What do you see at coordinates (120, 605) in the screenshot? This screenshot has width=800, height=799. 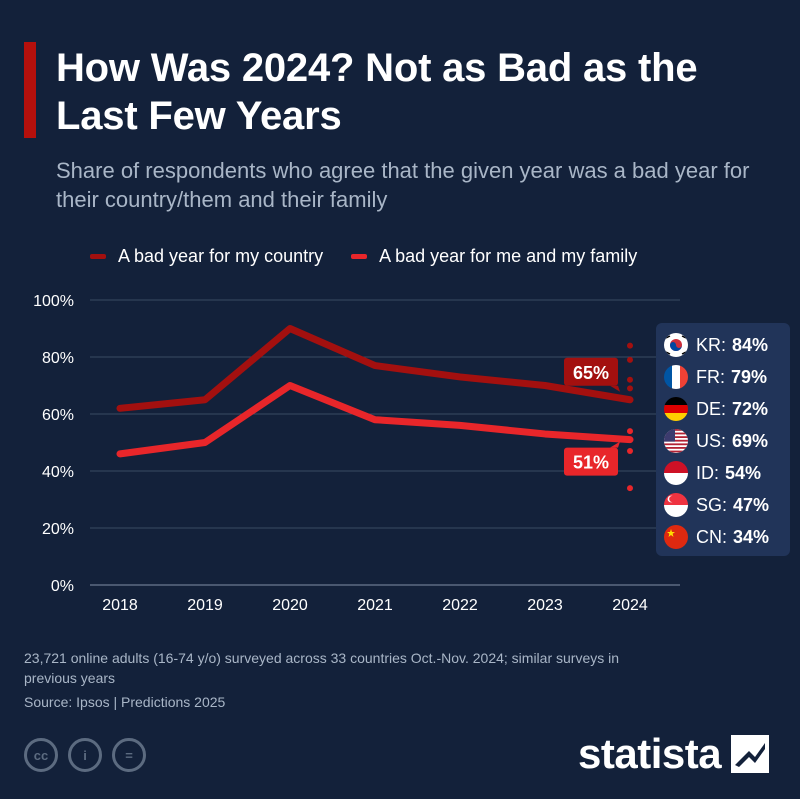 I see `x-tick-label: 2018` at bounding box center [120, 605].